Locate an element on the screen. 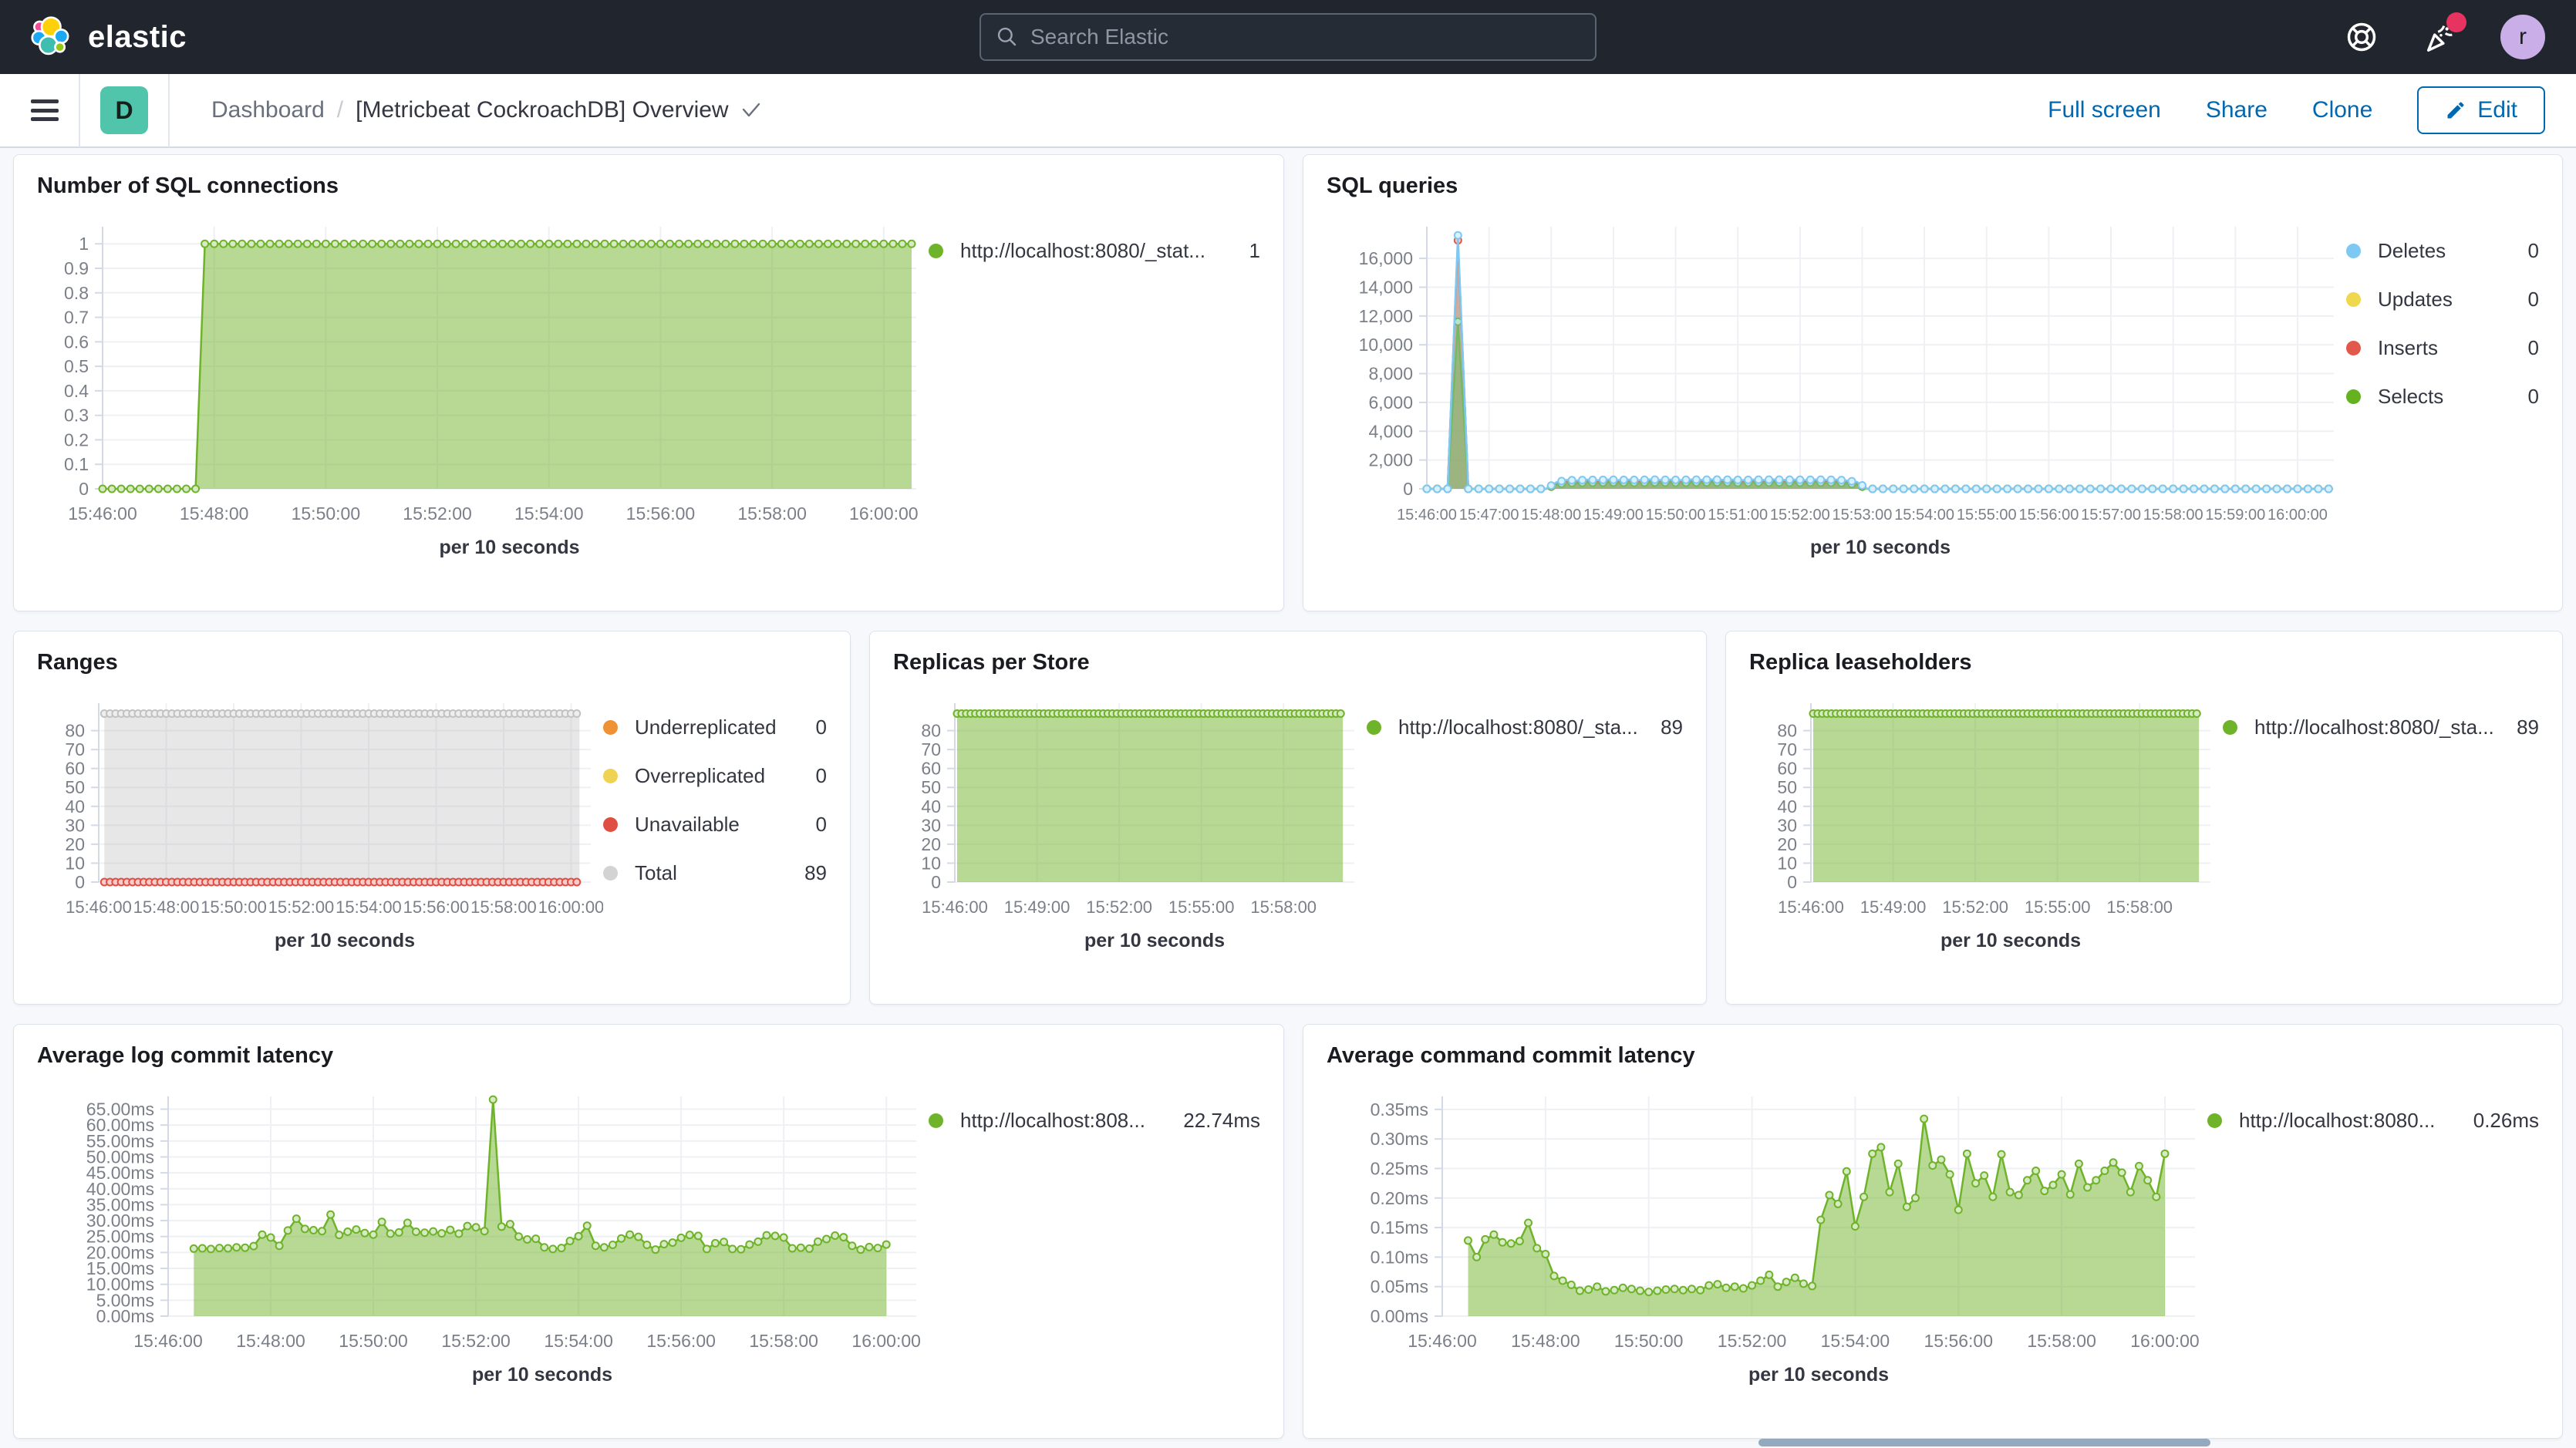 This screenshot has height=1448, width=2576. svg-text: 50 is located at coordinates (75, 787).